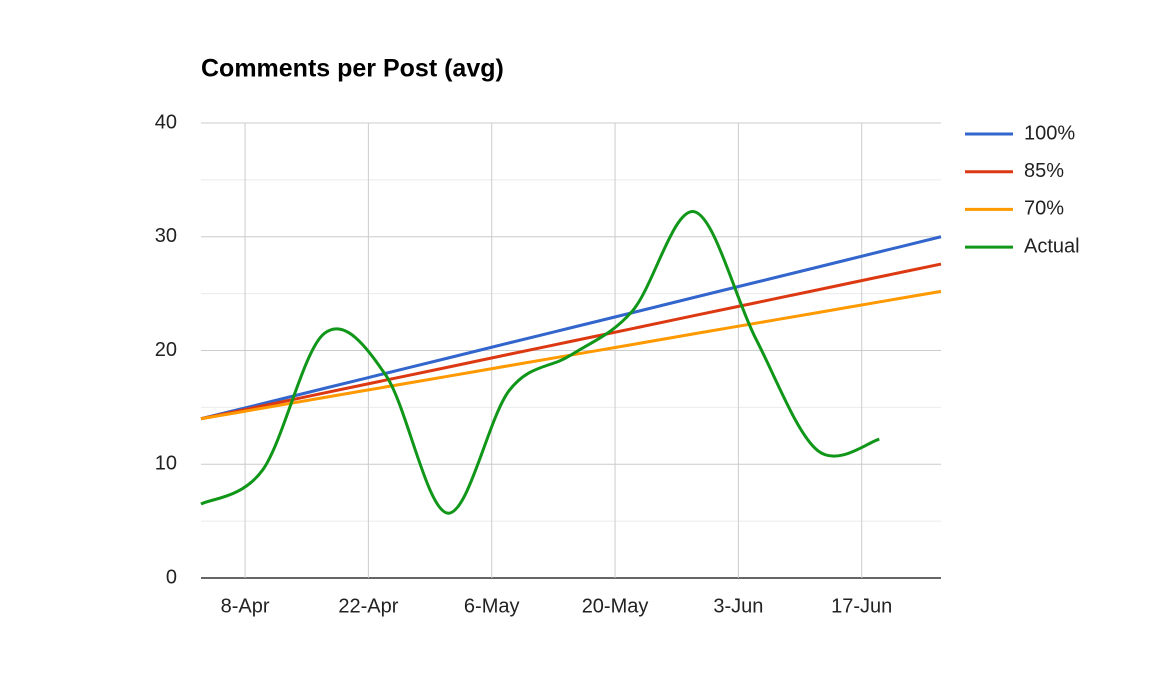 The height and width of the screenshot is (694, 1160). I want to click on x-tick-label: 20-May, so click(615, 606).